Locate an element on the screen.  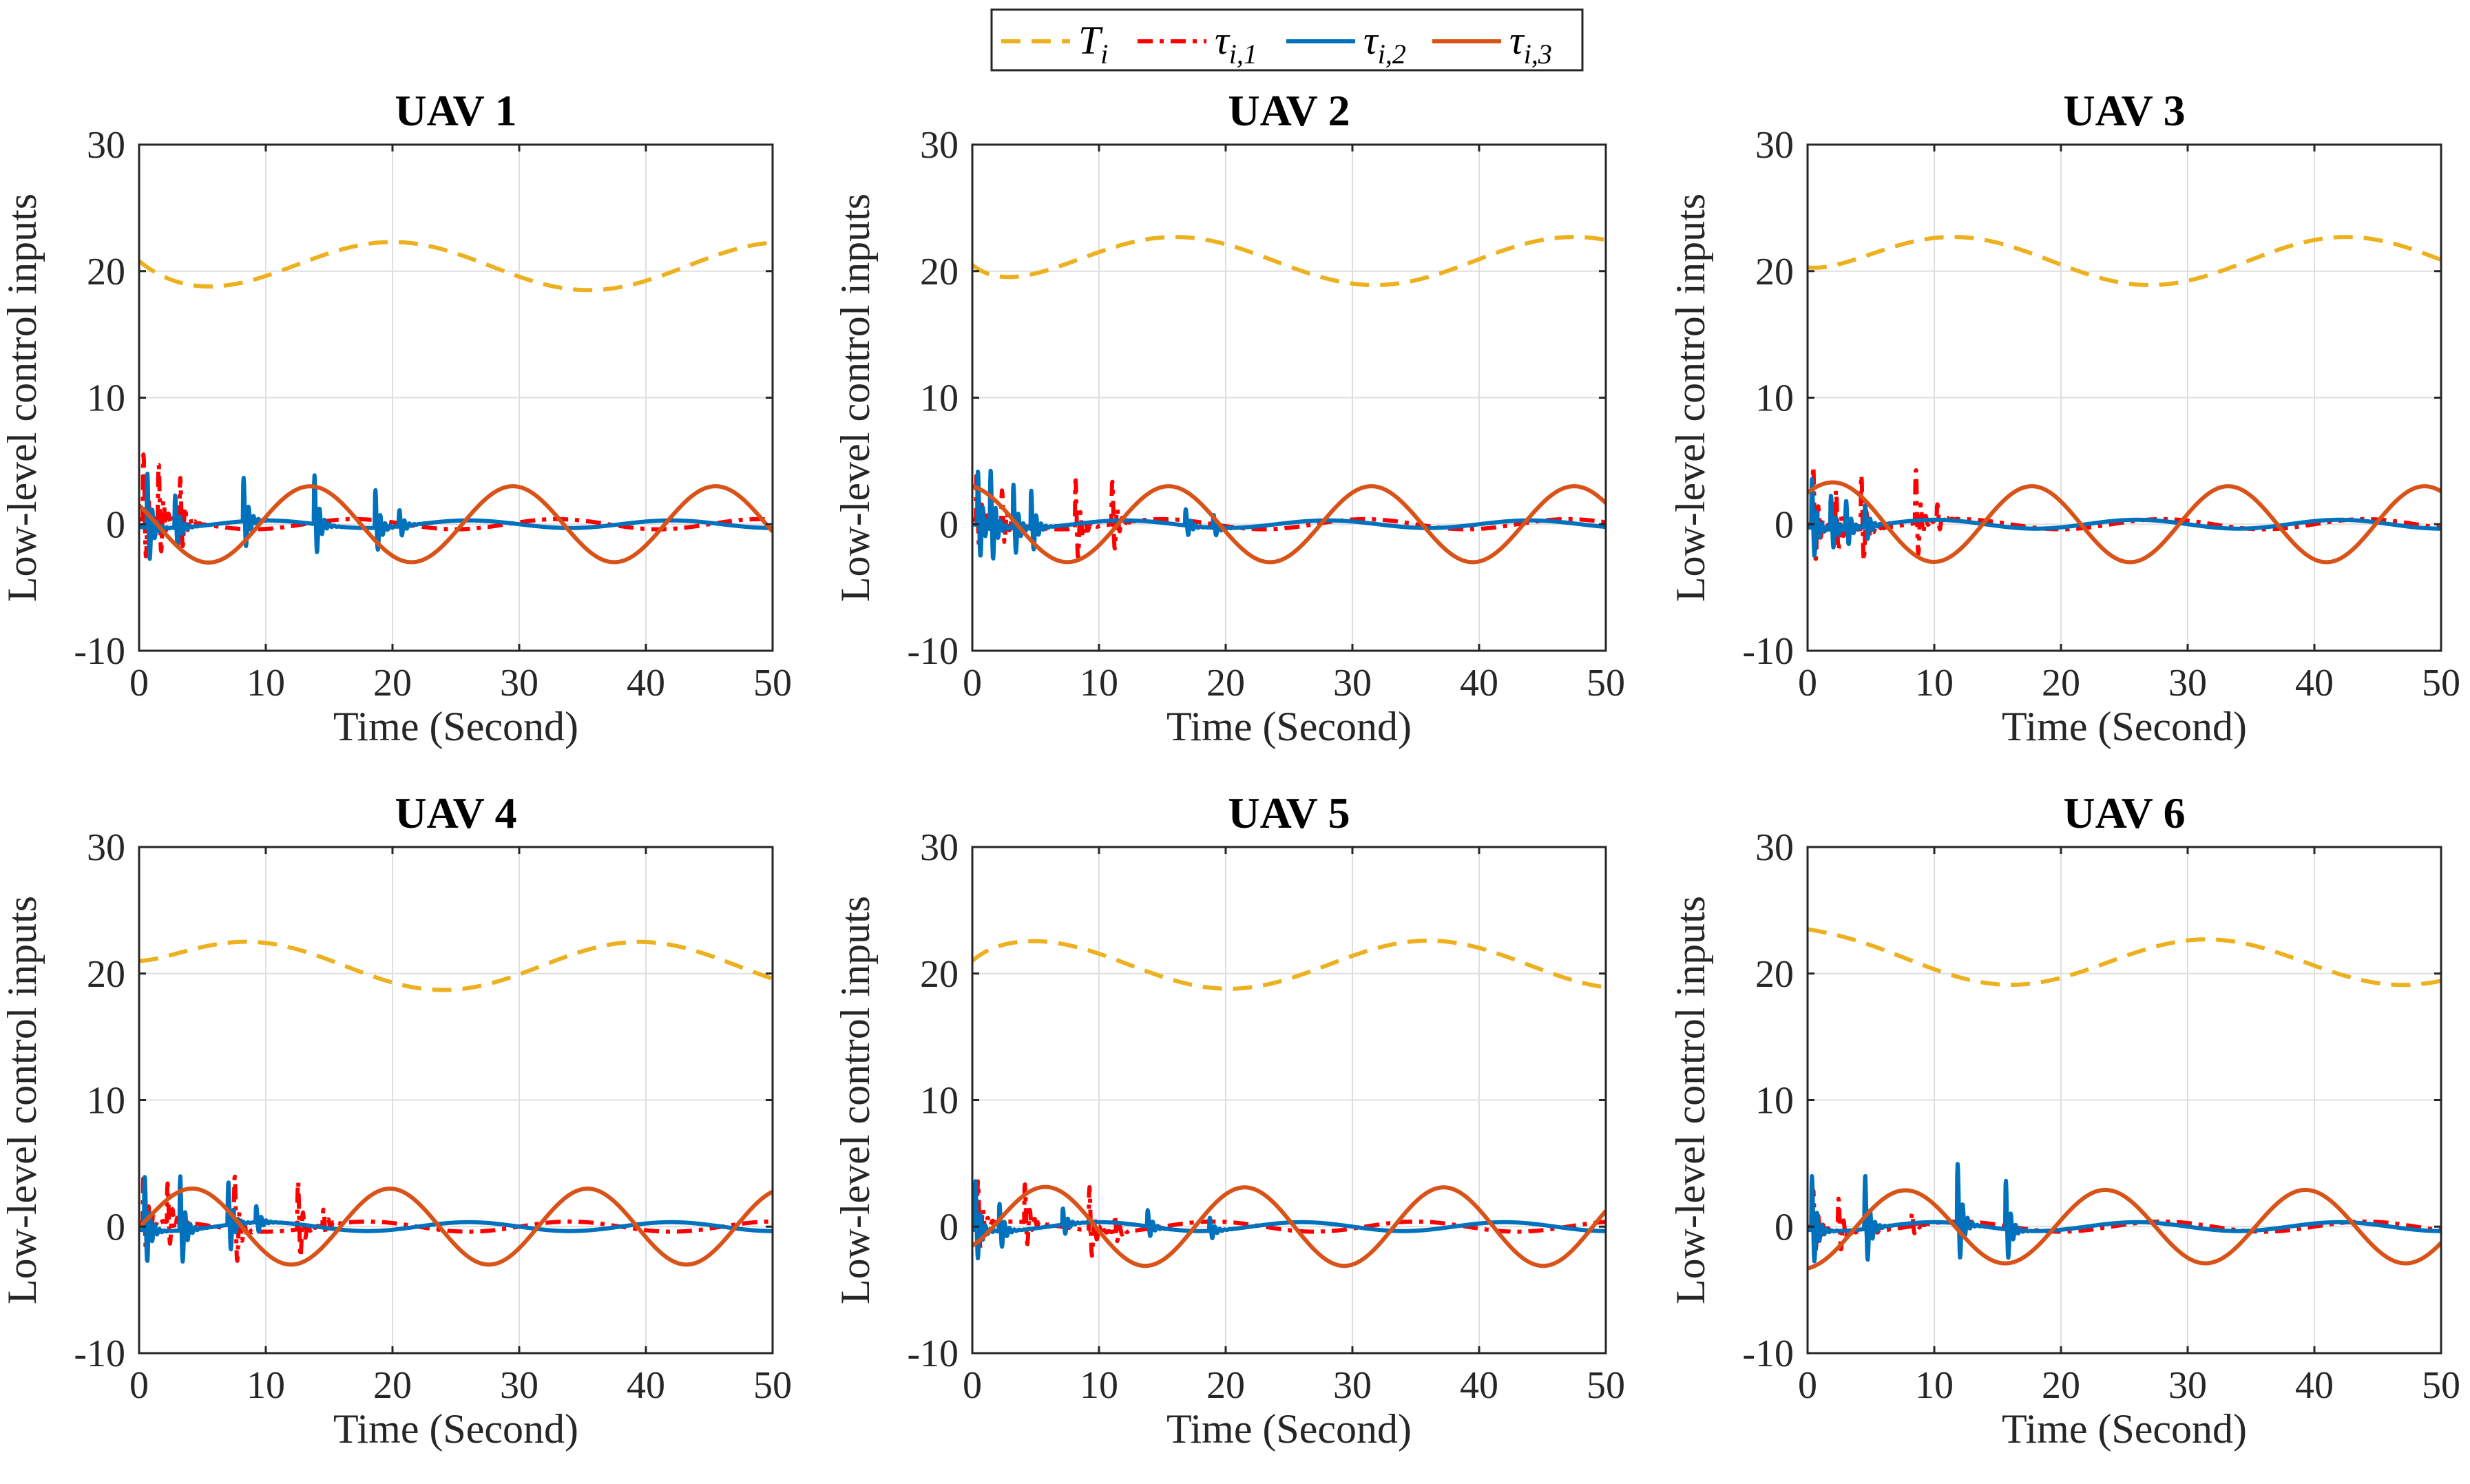
legend-label: τi,3 is located at coordinates (1530, 44).